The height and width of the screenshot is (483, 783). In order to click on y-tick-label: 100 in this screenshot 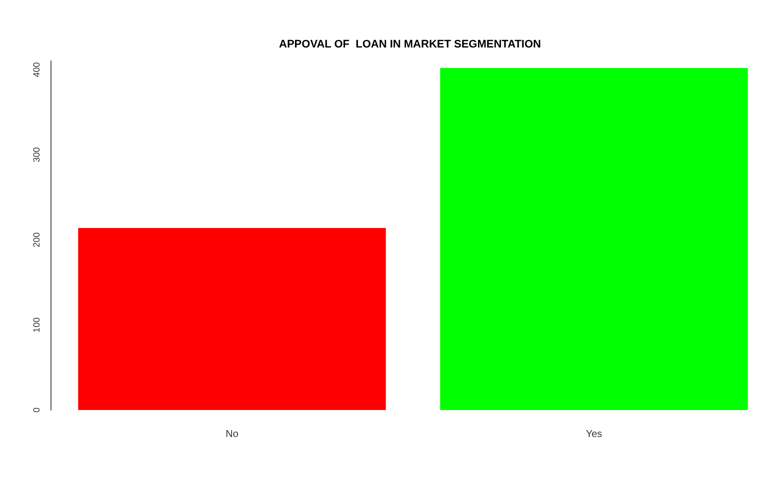, I will do `click(36, 324)`.